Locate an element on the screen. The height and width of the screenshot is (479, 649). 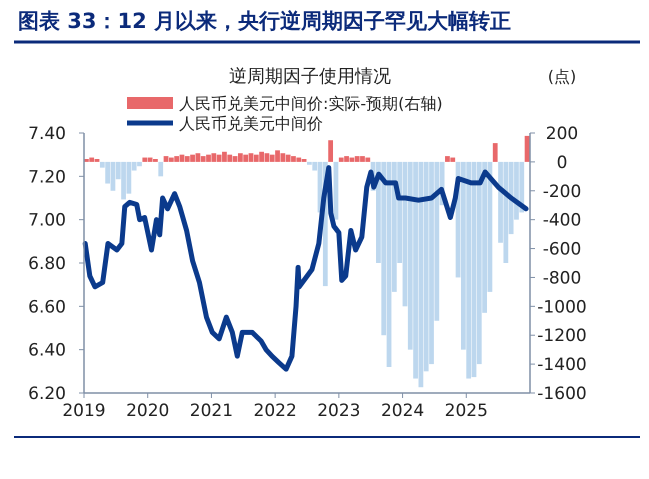
x-tick-label: 2024 is located at coordinates (402, 411).